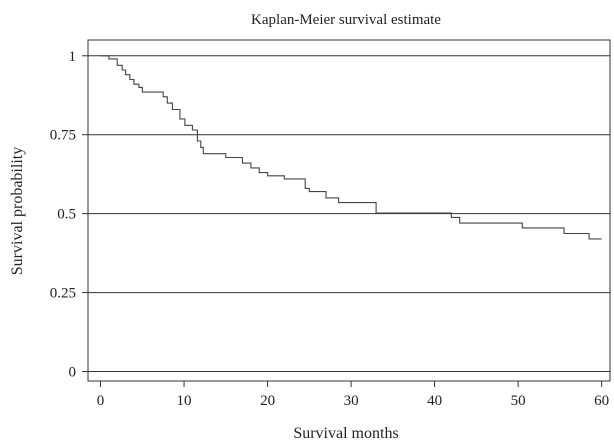 This screenshot has width=614, height=444. I want to click on x-tick-label: 40, so click(434, 401).